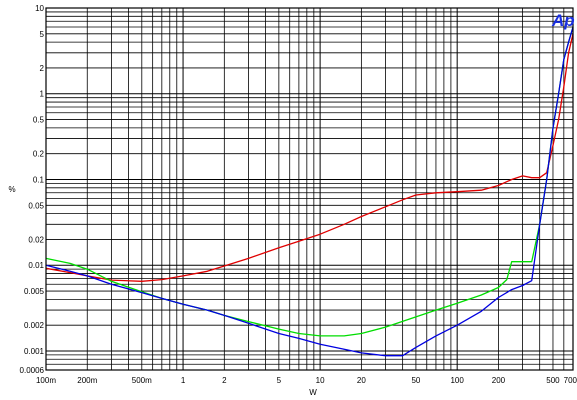 The image size is (577, 400). Describe the element at coordinates (36, 239) in the screenshot. I see `y-tick-label: 0.02` at that location.